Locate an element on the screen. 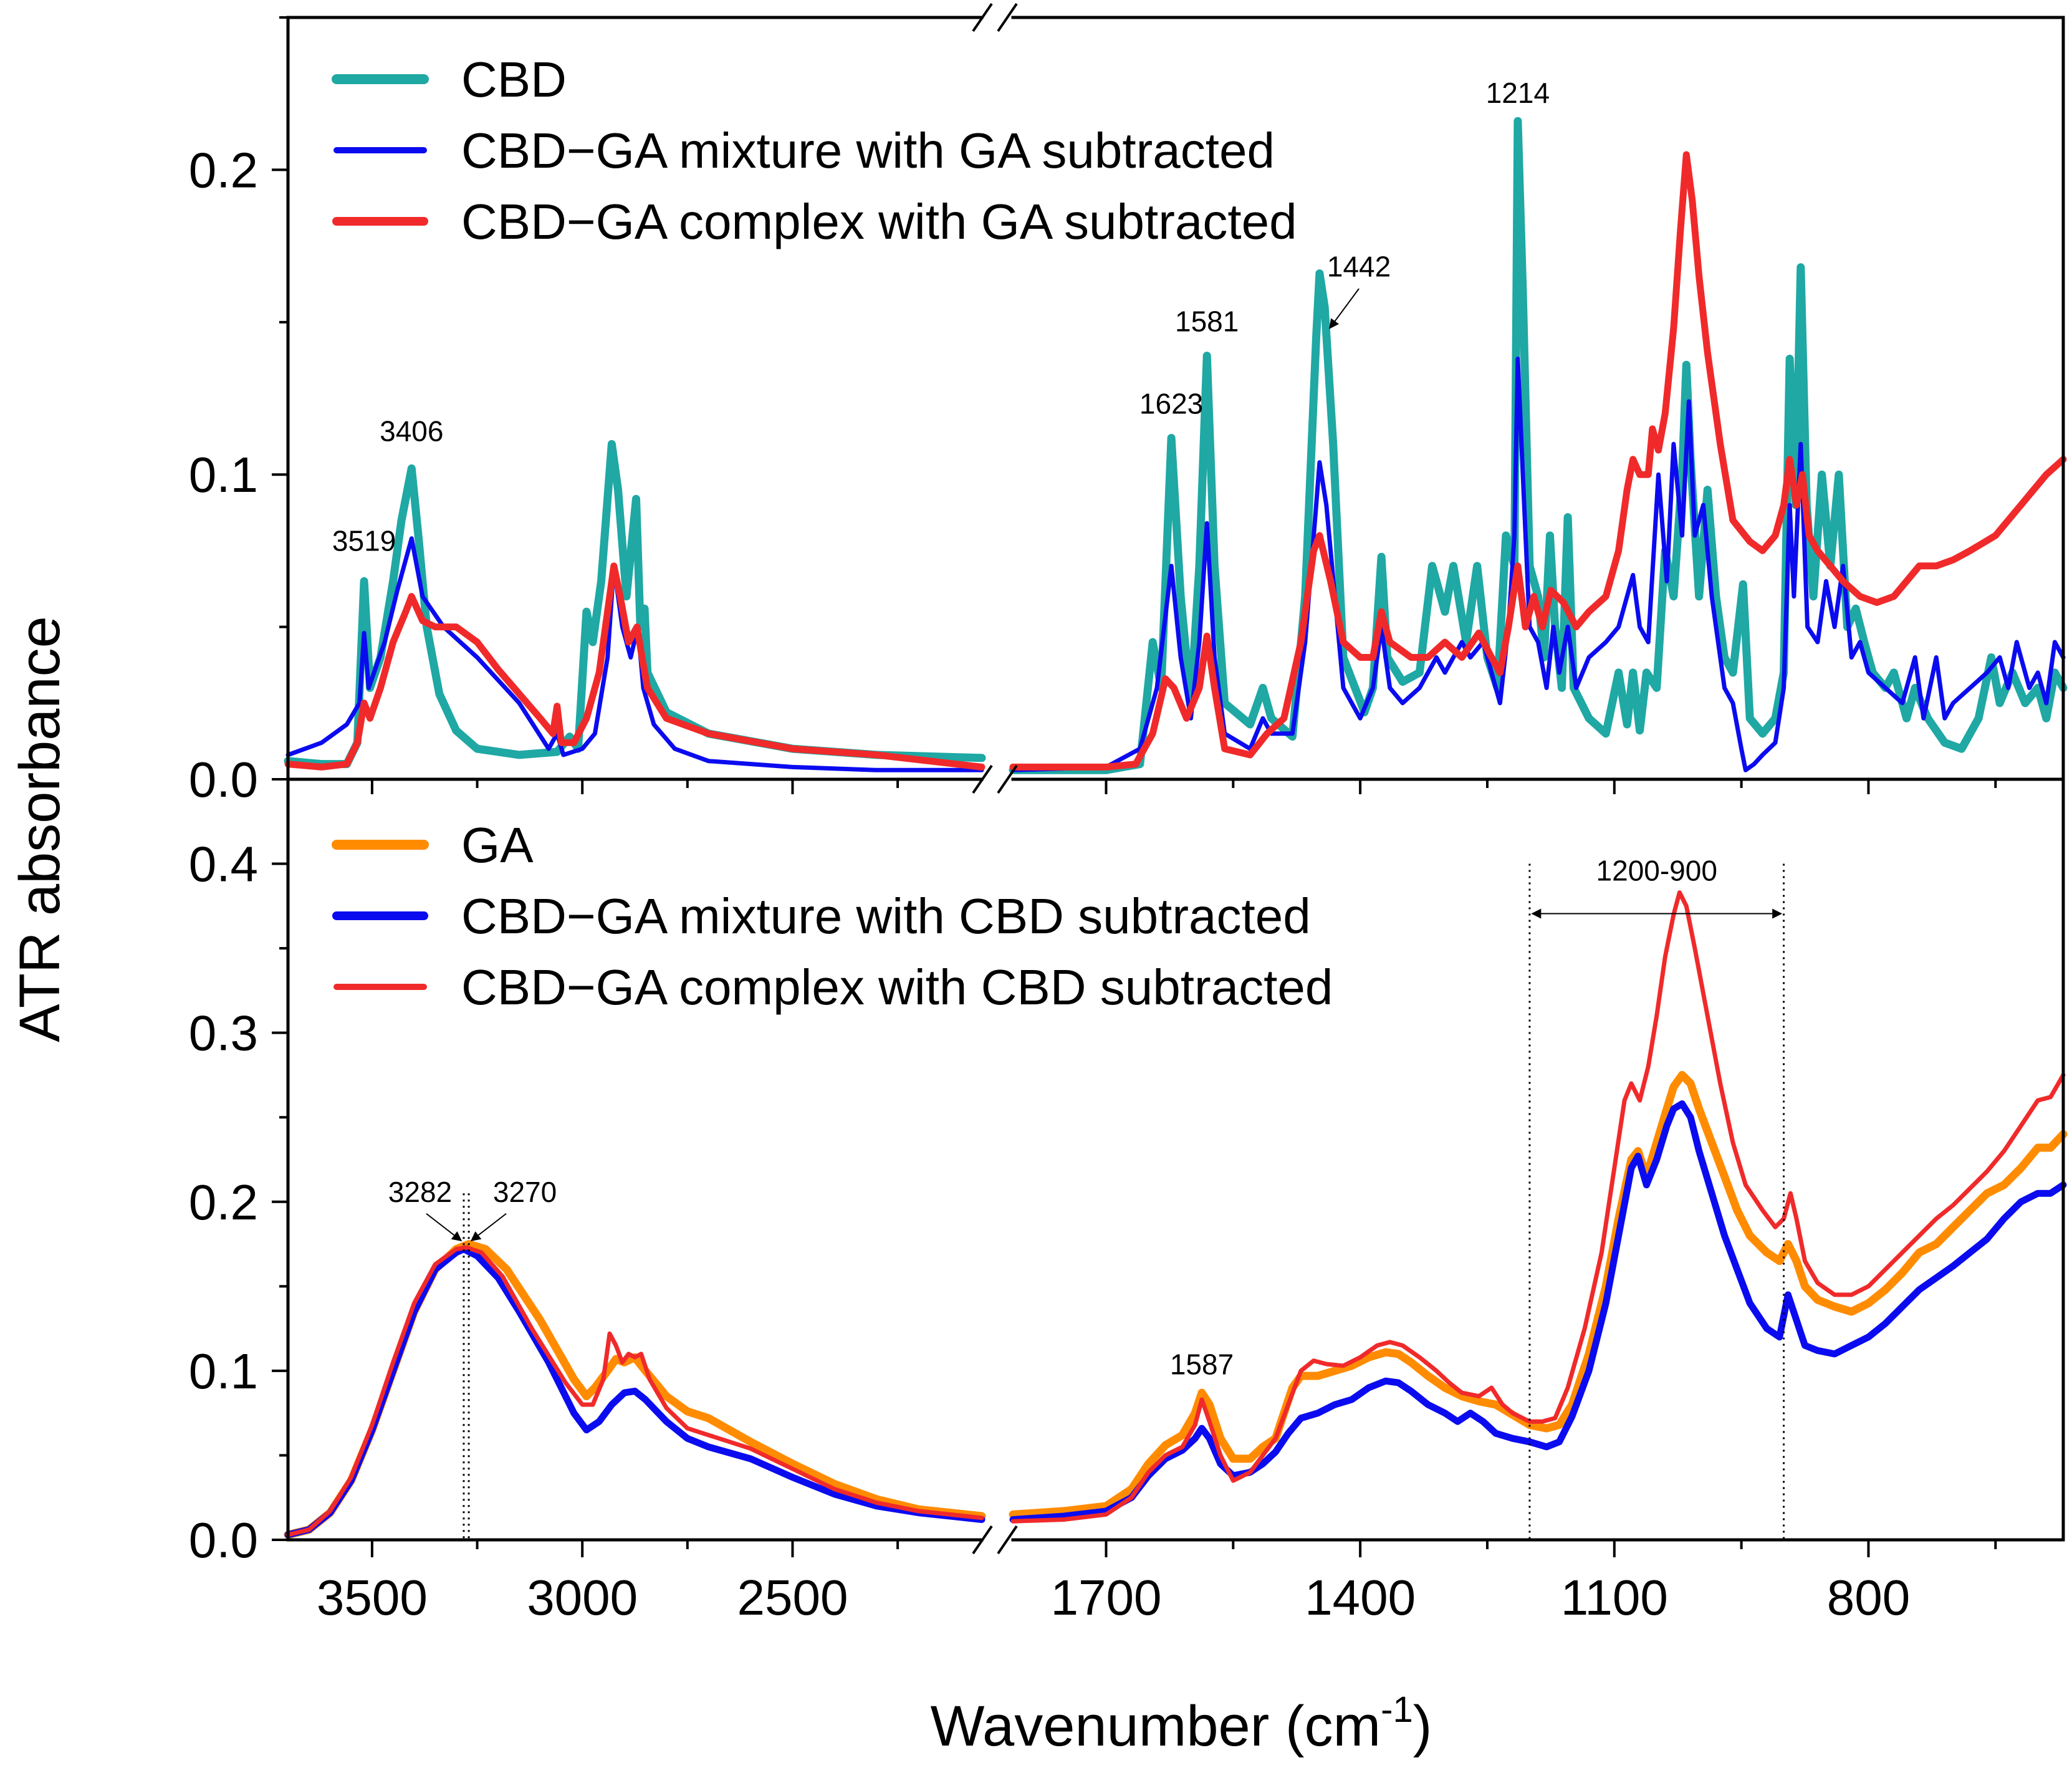 This screenshot has height=1773, width=2072. top-annotation-3: 1581 is located at coordinates (1207, 321).